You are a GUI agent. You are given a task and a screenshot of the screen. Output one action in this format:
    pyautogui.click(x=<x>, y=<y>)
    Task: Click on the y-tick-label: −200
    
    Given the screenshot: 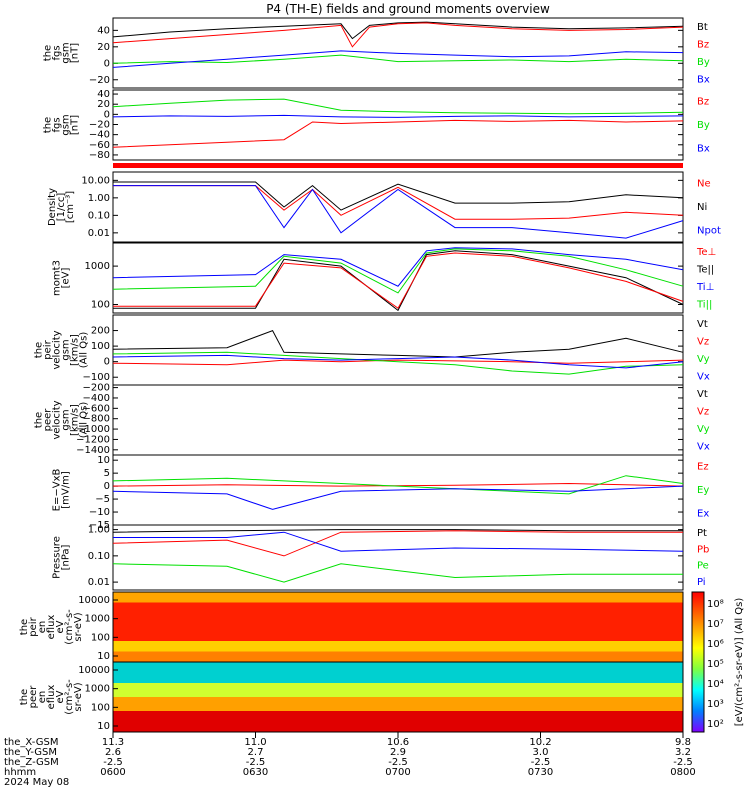 What is the action you would take?
    pyautogui.click(x=96, y=388)
    